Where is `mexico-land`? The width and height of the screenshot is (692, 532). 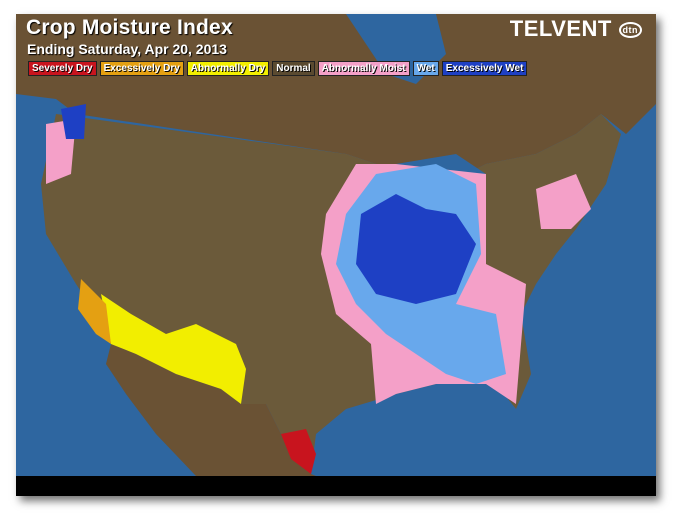
mexico-land is located at coordinates (211, 410).